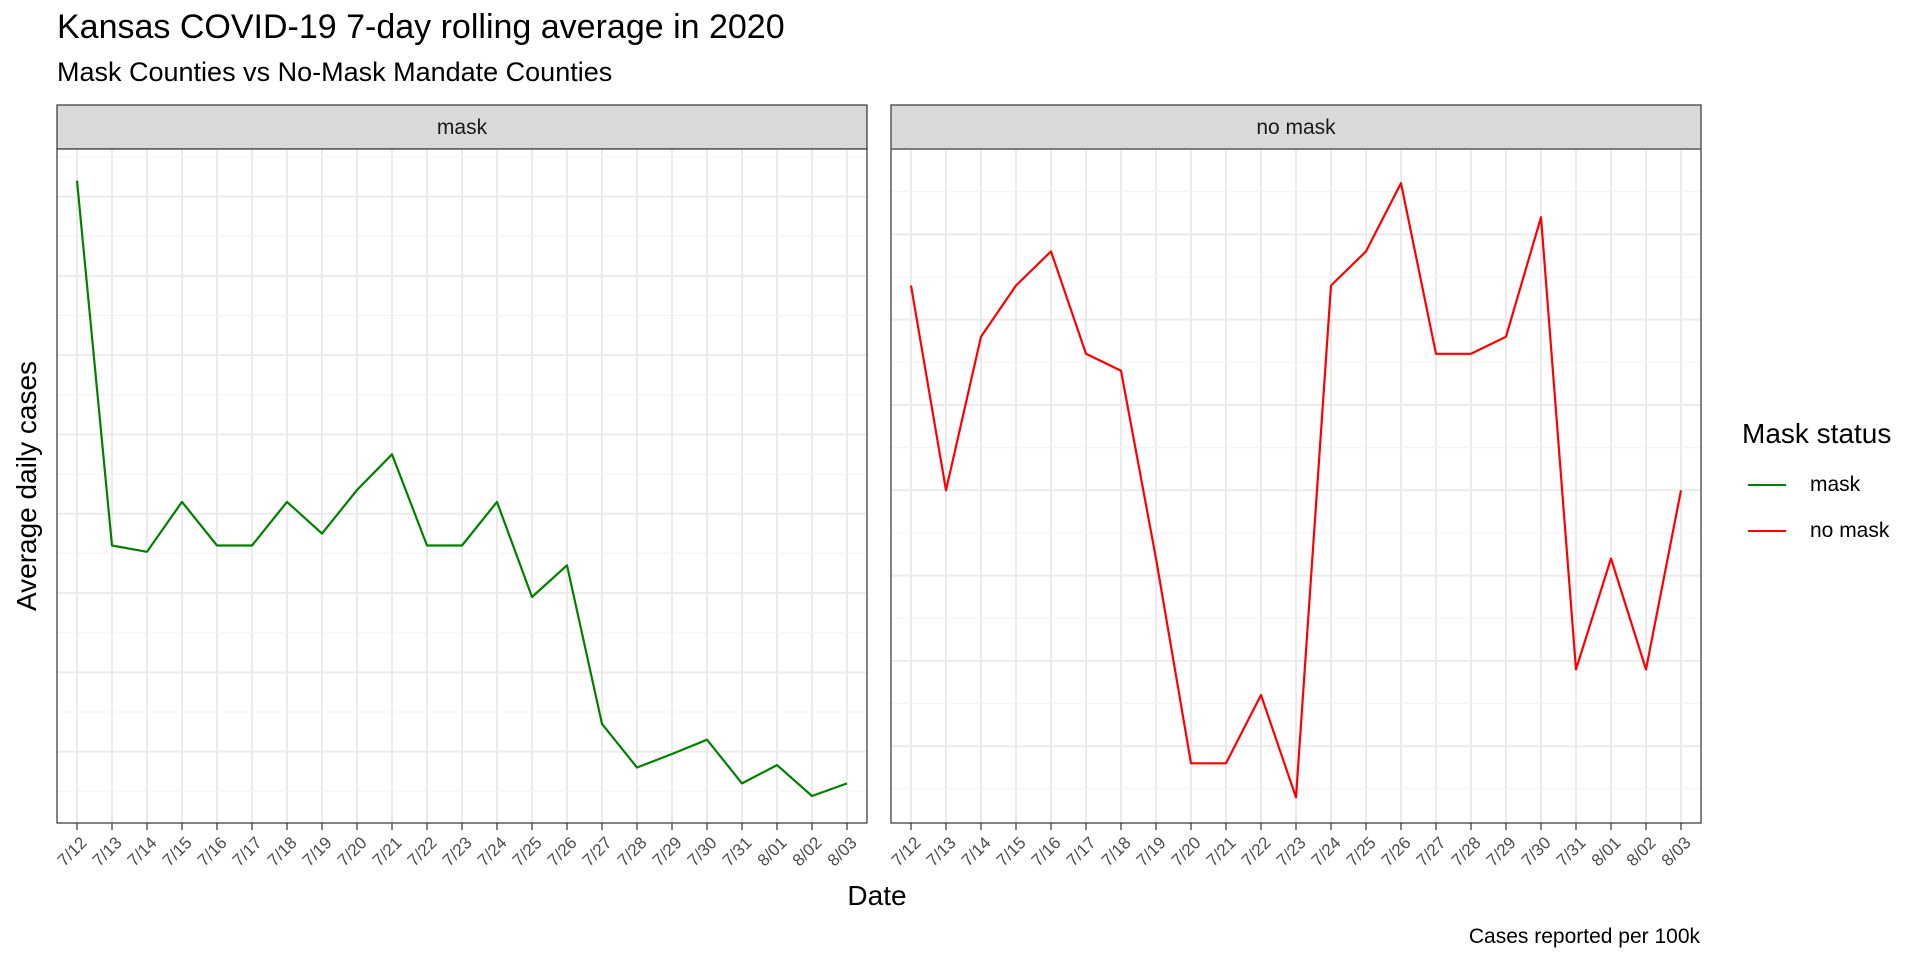  Describe the element at coordinates (1767, 485) in the screenshot. I see `legend-key-mask` at that location.